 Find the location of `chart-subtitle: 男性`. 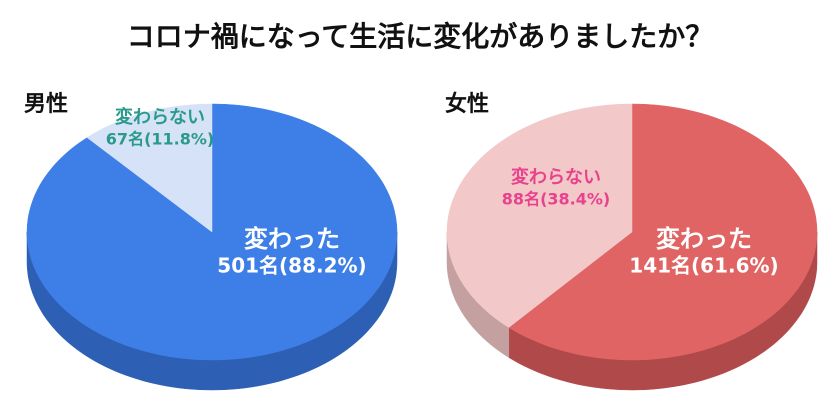

chart-subtitle: 男性 is located at coordinates (46, 104).